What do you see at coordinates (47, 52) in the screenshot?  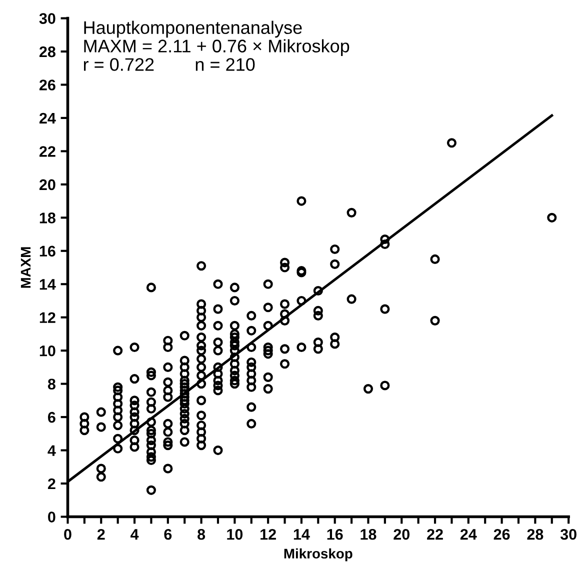 I see `y-tick-label: 28` at bounding box center [47, 52].